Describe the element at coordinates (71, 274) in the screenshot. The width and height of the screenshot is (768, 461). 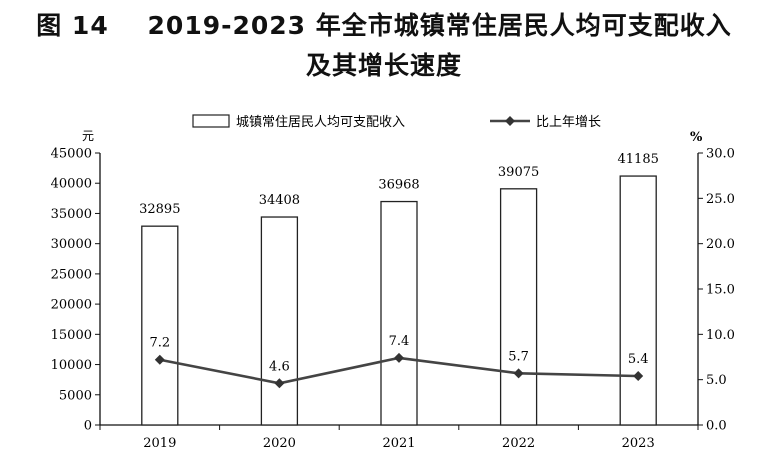
I see `left-axis-tick-label: 25000` at that location.